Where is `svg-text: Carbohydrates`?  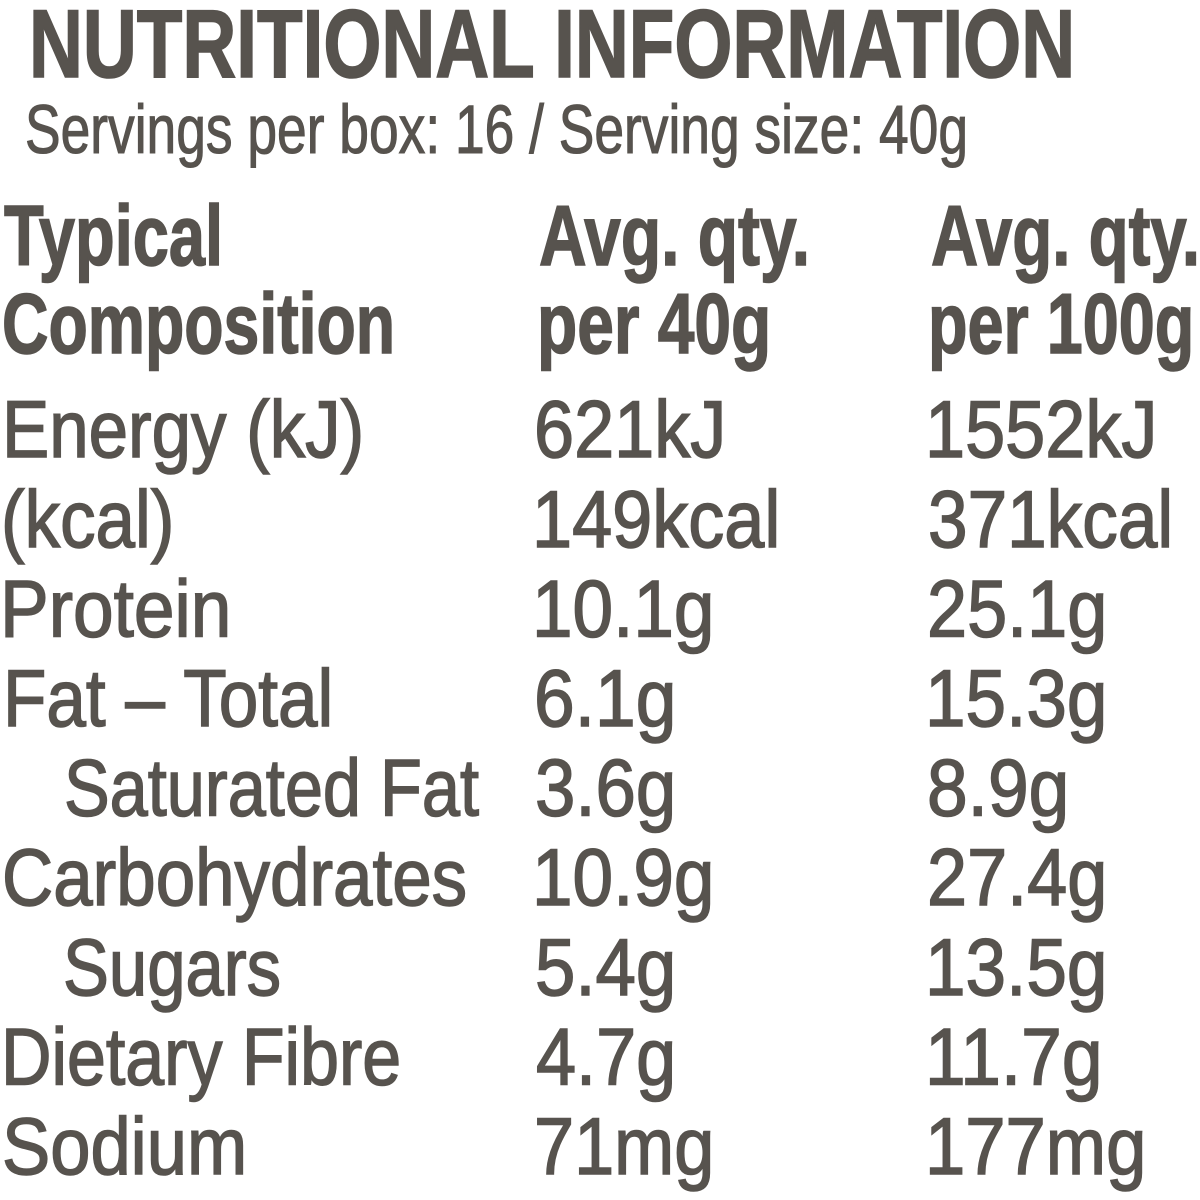
svg-text: Carbohydrates is located at coordinates (234, 878).